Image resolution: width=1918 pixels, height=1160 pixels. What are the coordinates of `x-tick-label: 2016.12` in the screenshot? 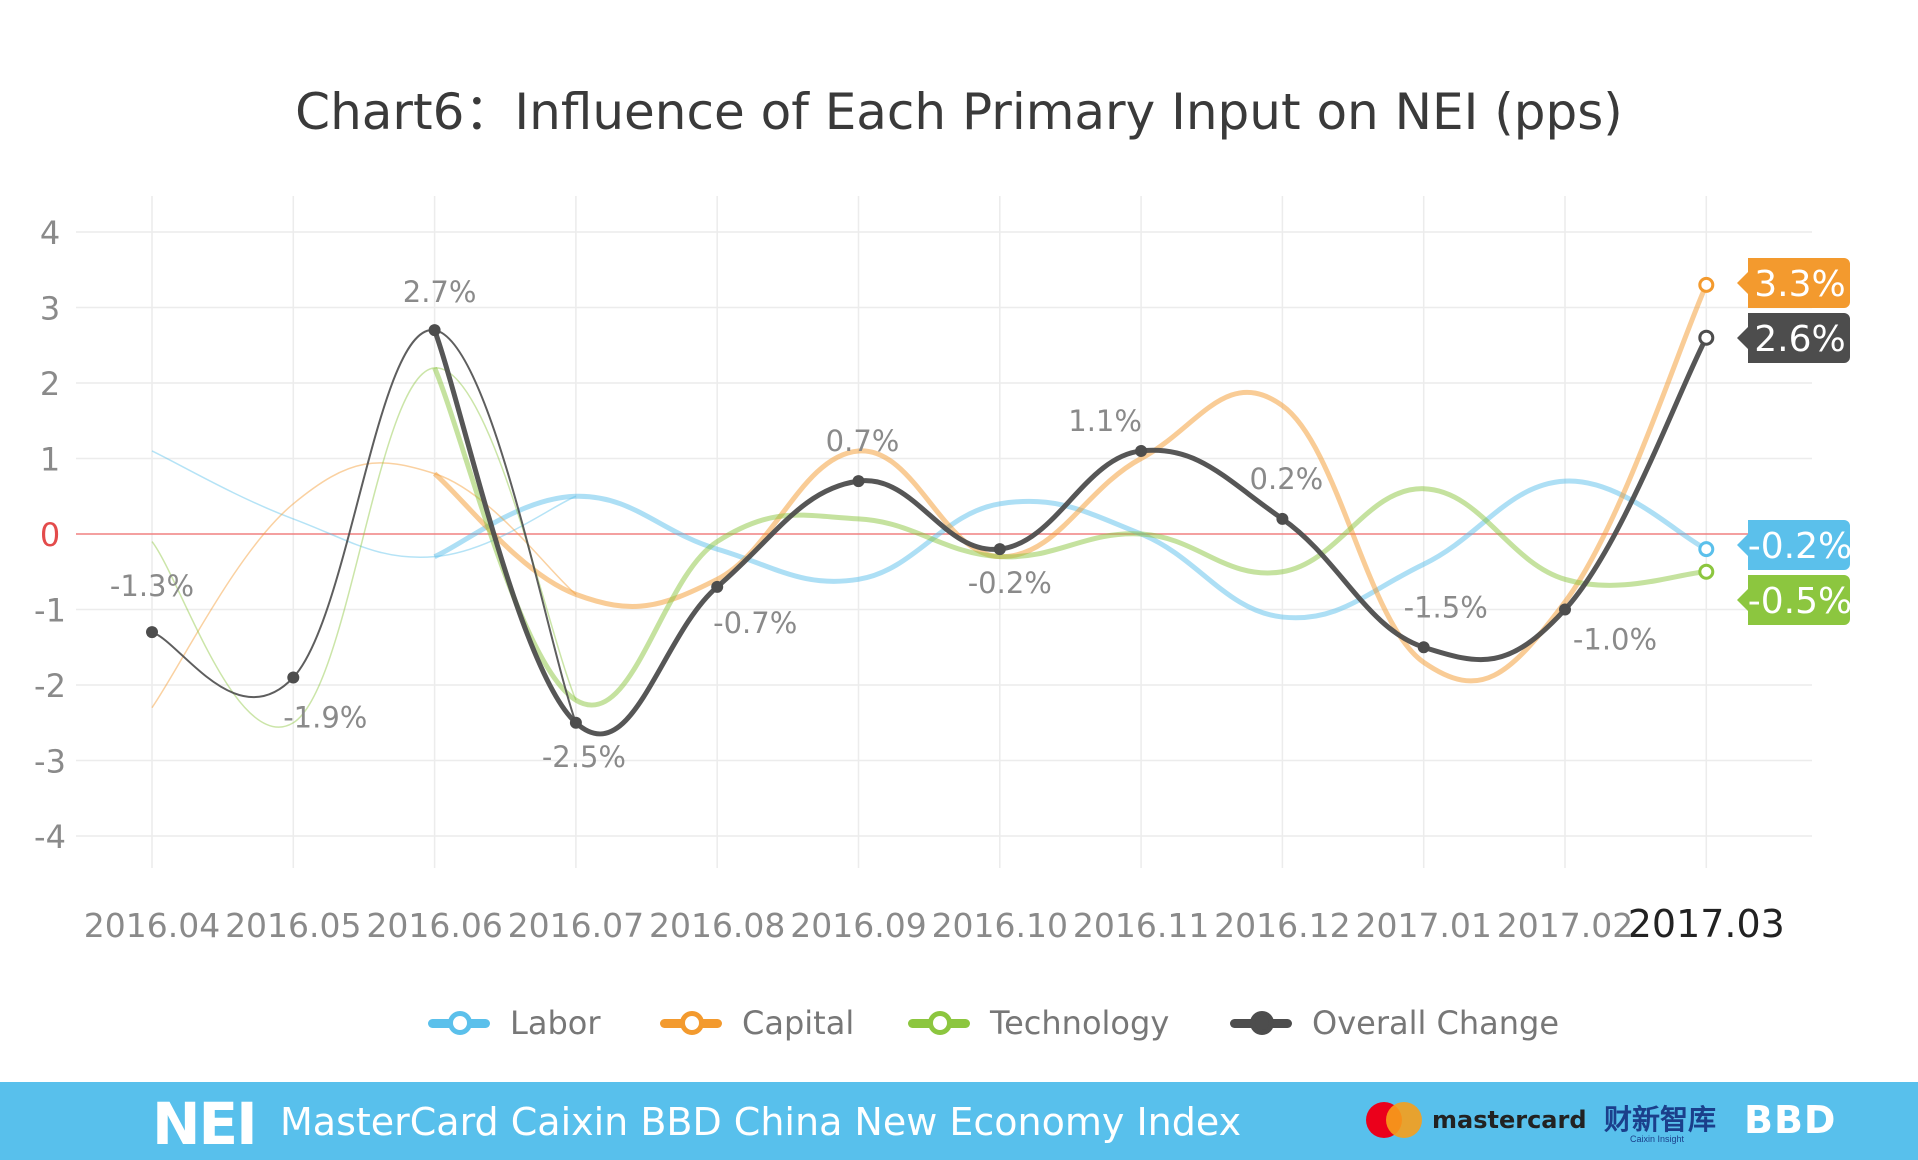 It's located at (1282, 925).